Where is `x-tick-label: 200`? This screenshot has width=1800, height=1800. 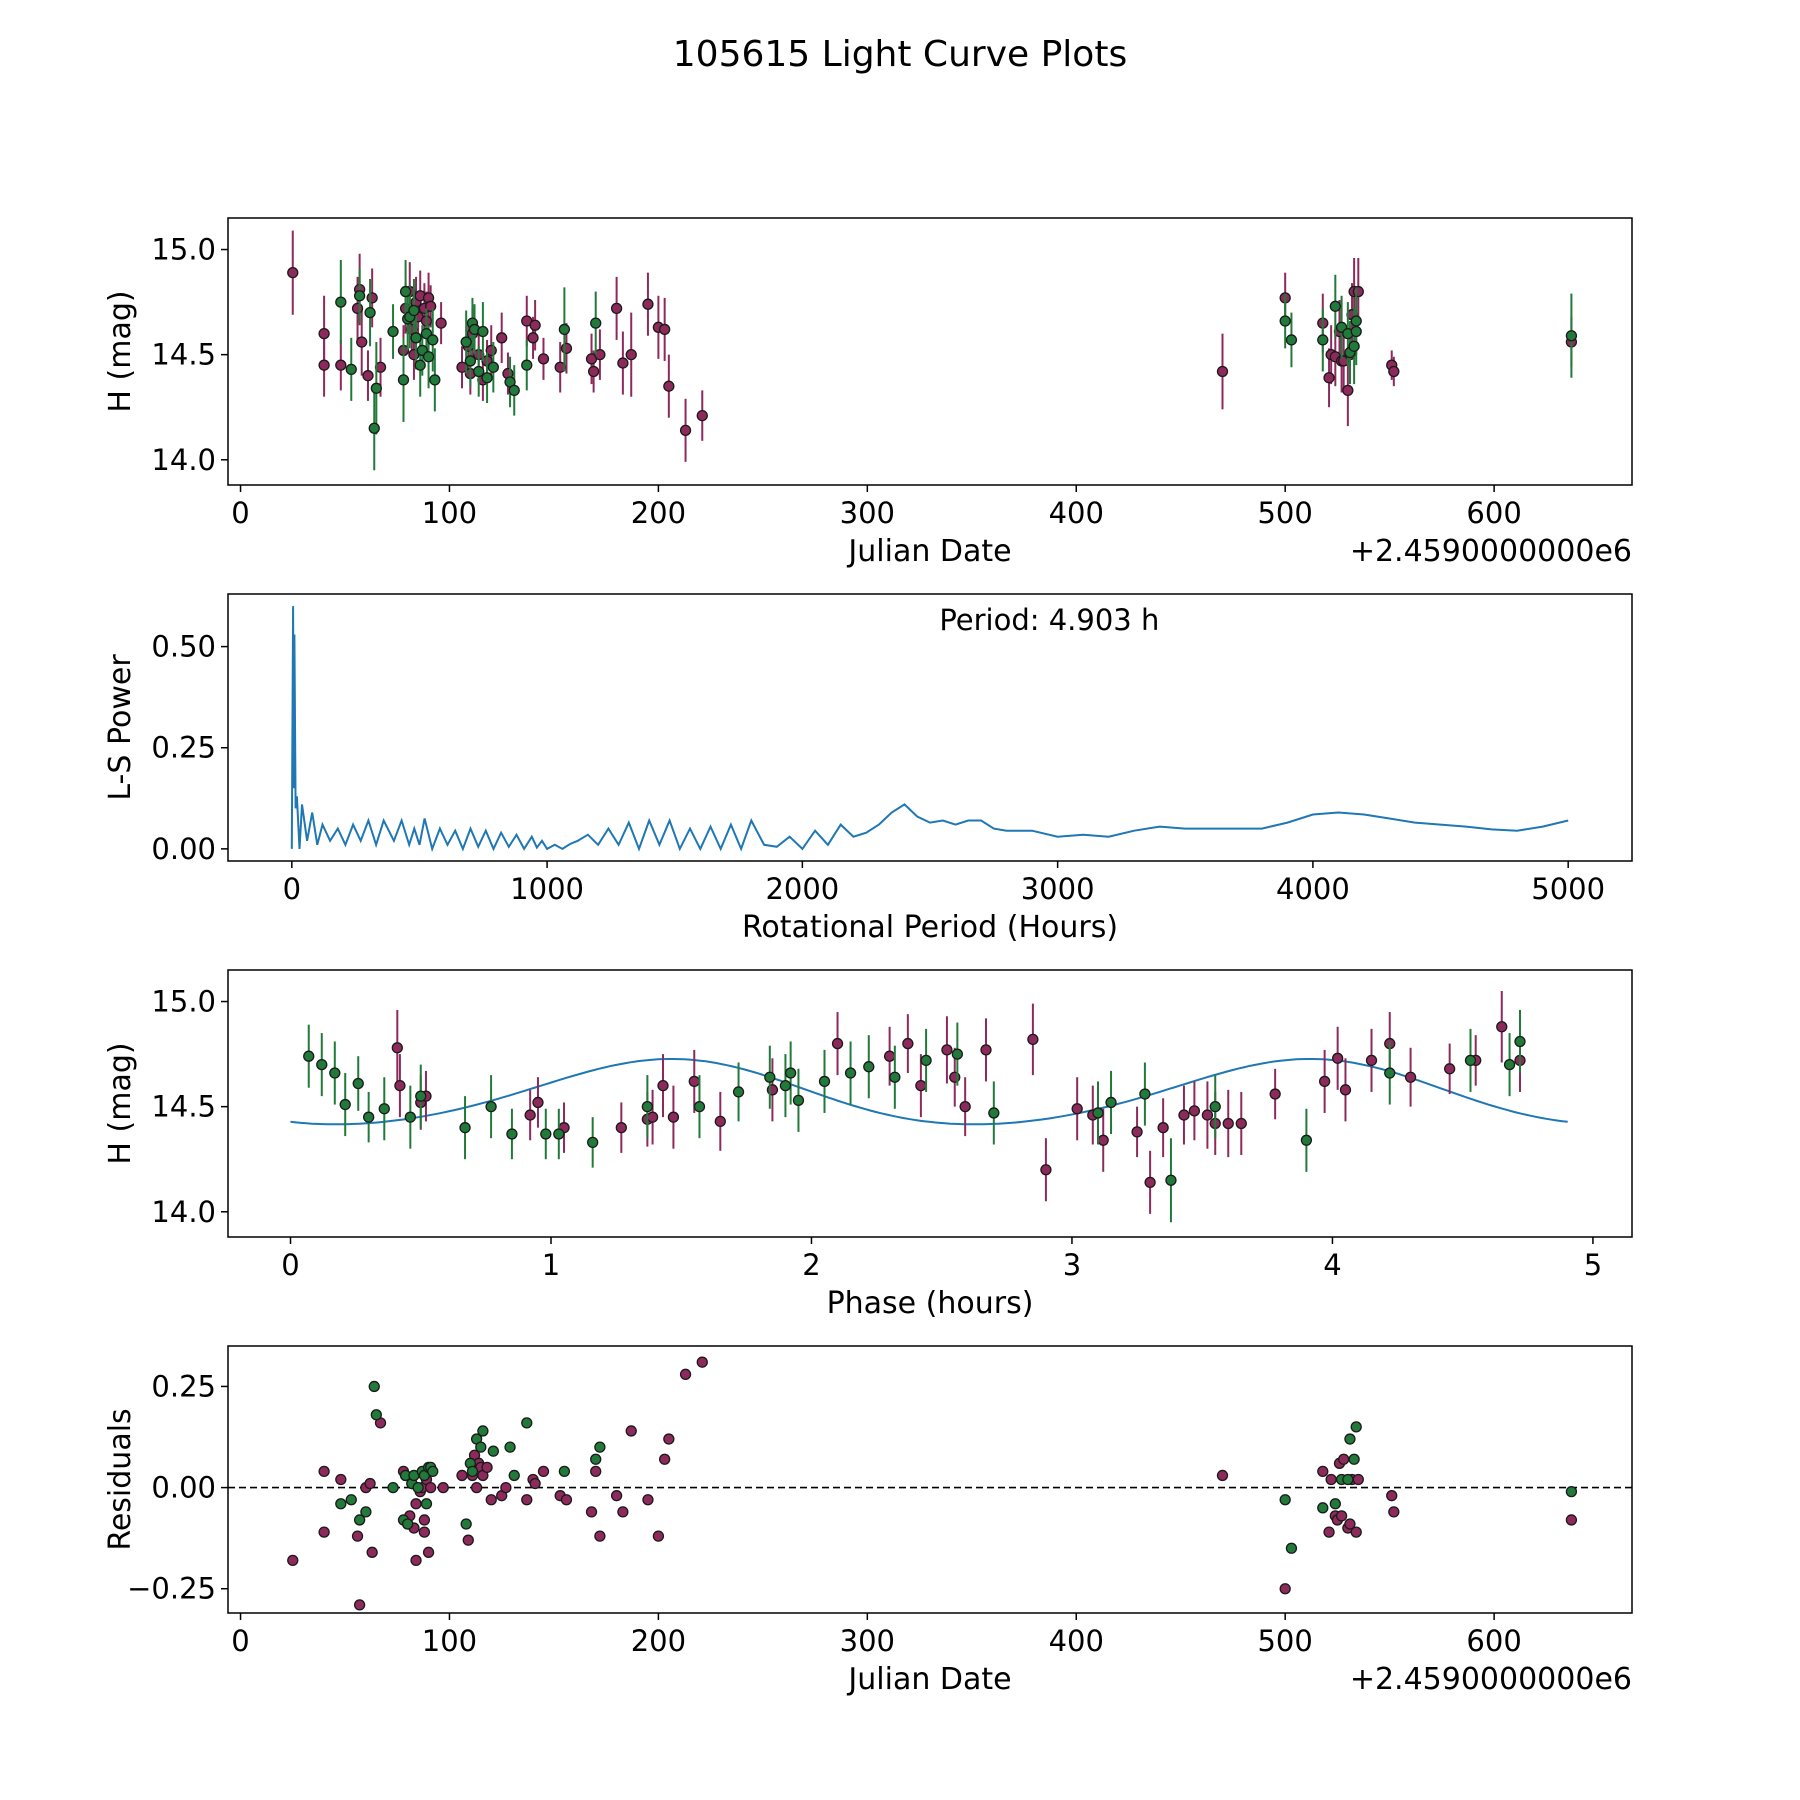
x-tick-label: 200 is located at coordinates (658, 1641).